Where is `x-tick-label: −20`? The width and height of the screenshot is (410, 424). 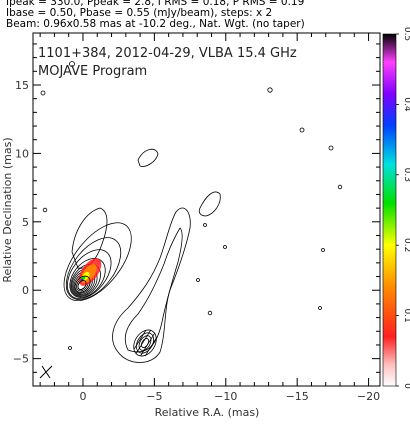
x-tick-label: −20 is located at coordinates (368, 396).